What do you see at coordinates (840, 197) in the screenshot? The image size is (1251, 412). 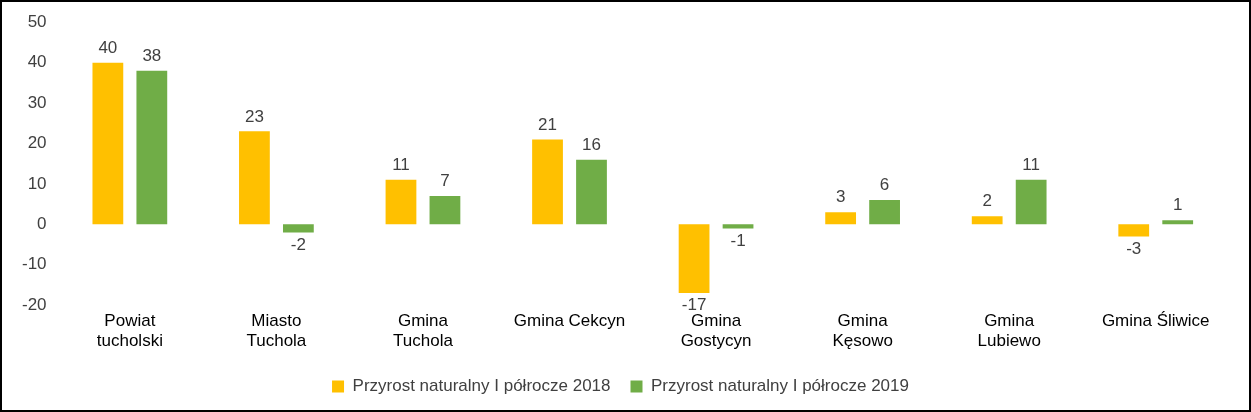 I see `data-label: 3` at bounding box center [840, 197].